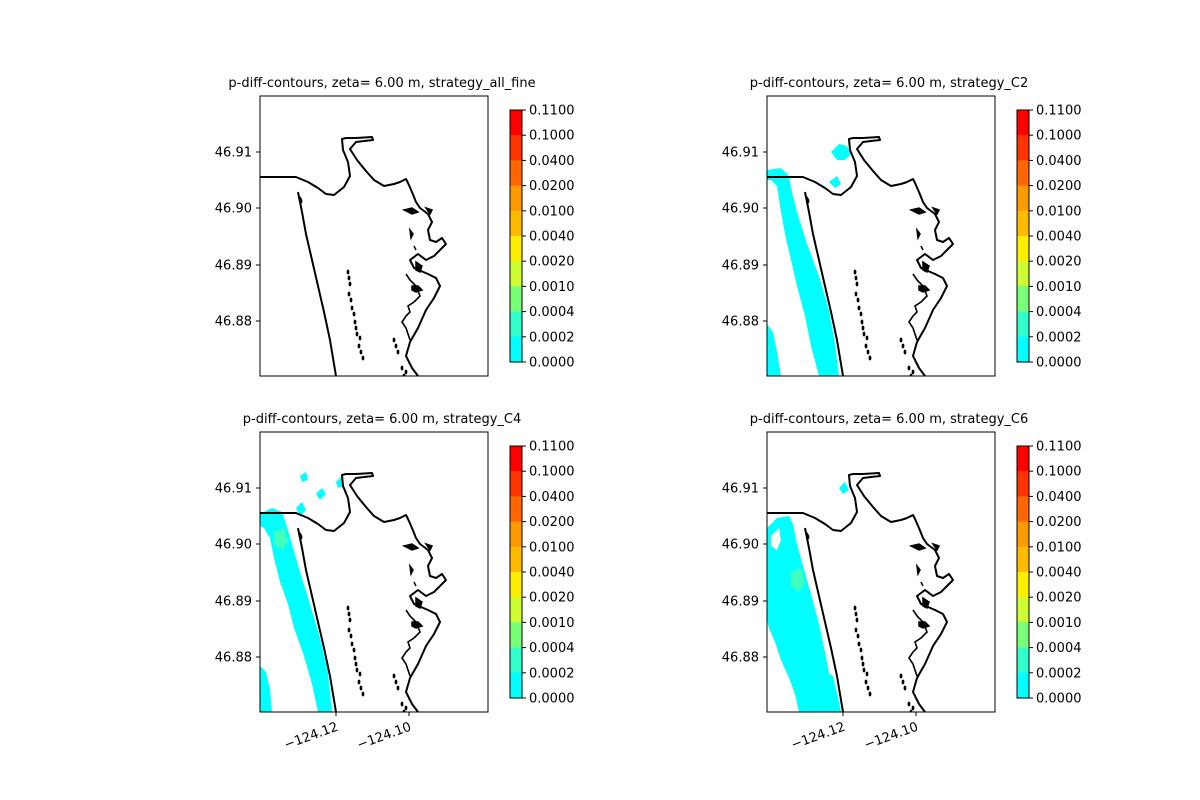  I want to click on contour-fill-0.0000-4-1, so click(776, 539).